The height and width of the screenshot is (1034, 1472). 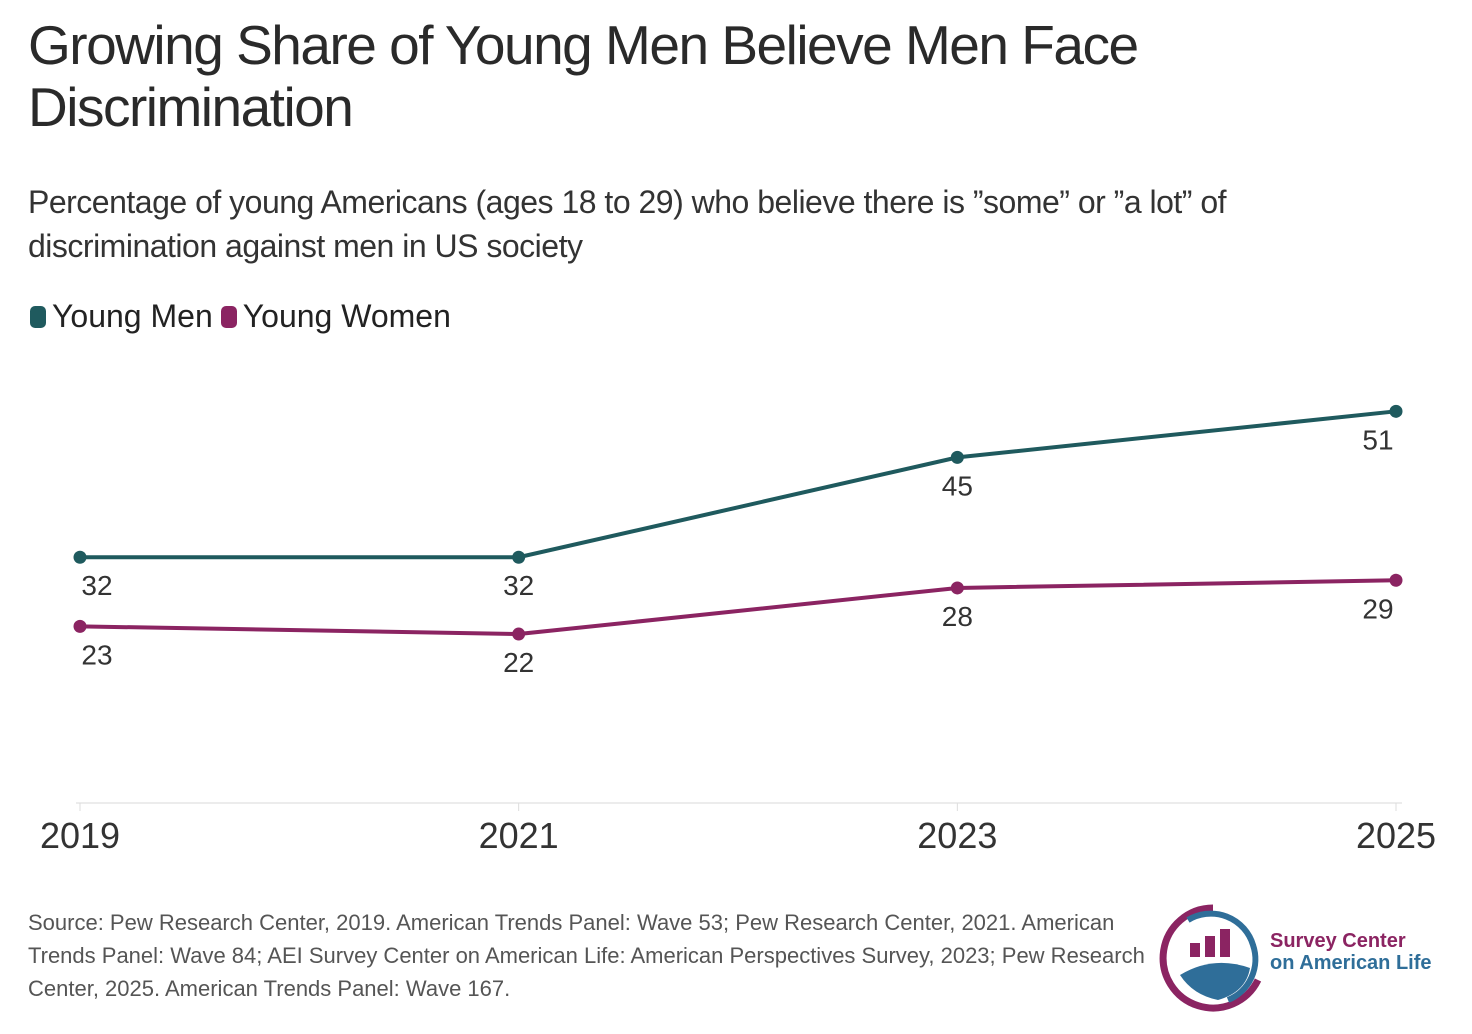 What do you see at coordinates (957, 616) in the screenshot?
I see `data-label: 28` at bounding box center [957, 616].